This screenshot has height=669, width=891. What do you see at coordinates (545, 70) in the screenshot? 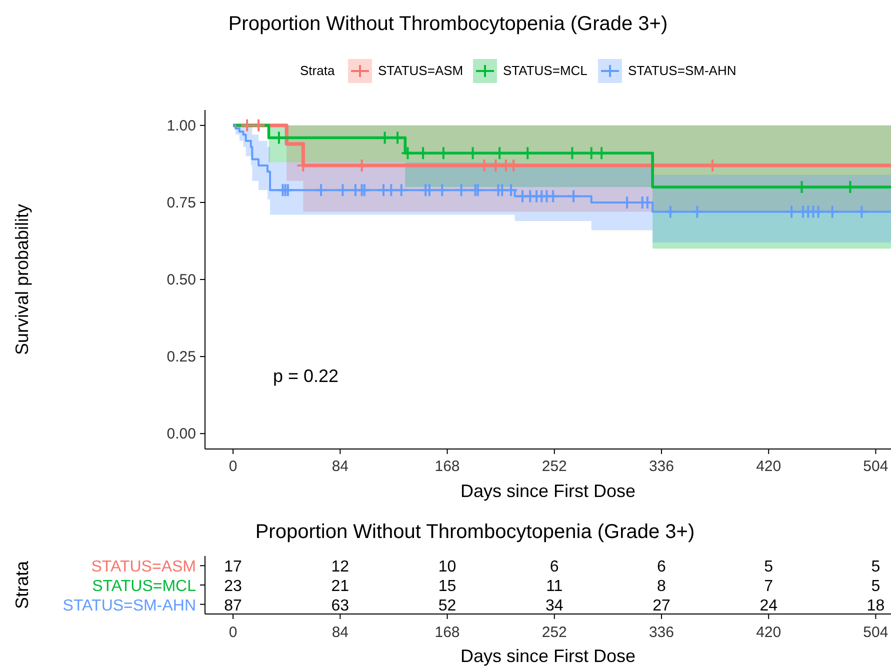
I see `legend-label: STATUS=MCL` at bounding box center [545, 70].